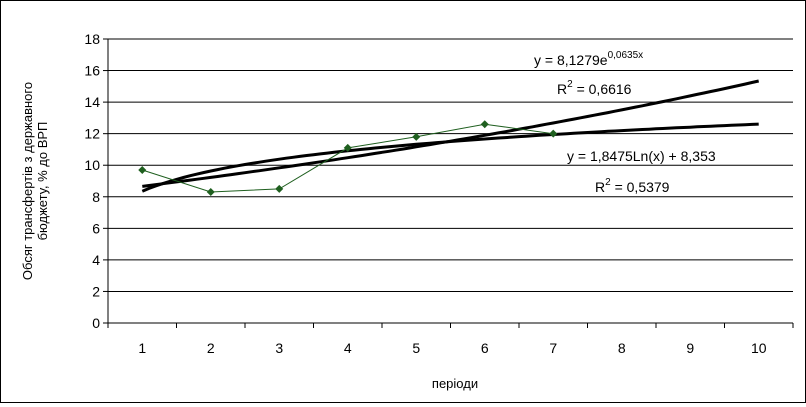  Describe the element at coordinates (608, 182) in the screenshot. I see `log-trend-r2-sup: 2` at that location.